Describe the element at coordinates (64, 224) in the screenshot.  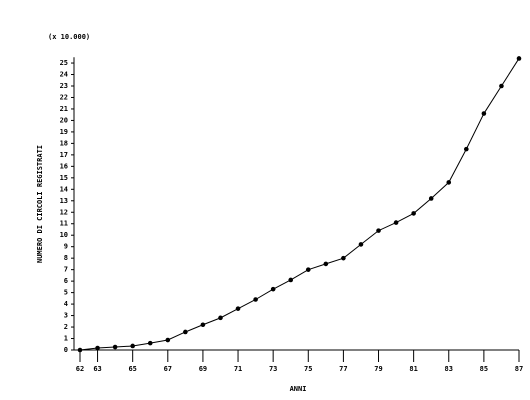
I see `y-tick-label: 11` at that location.